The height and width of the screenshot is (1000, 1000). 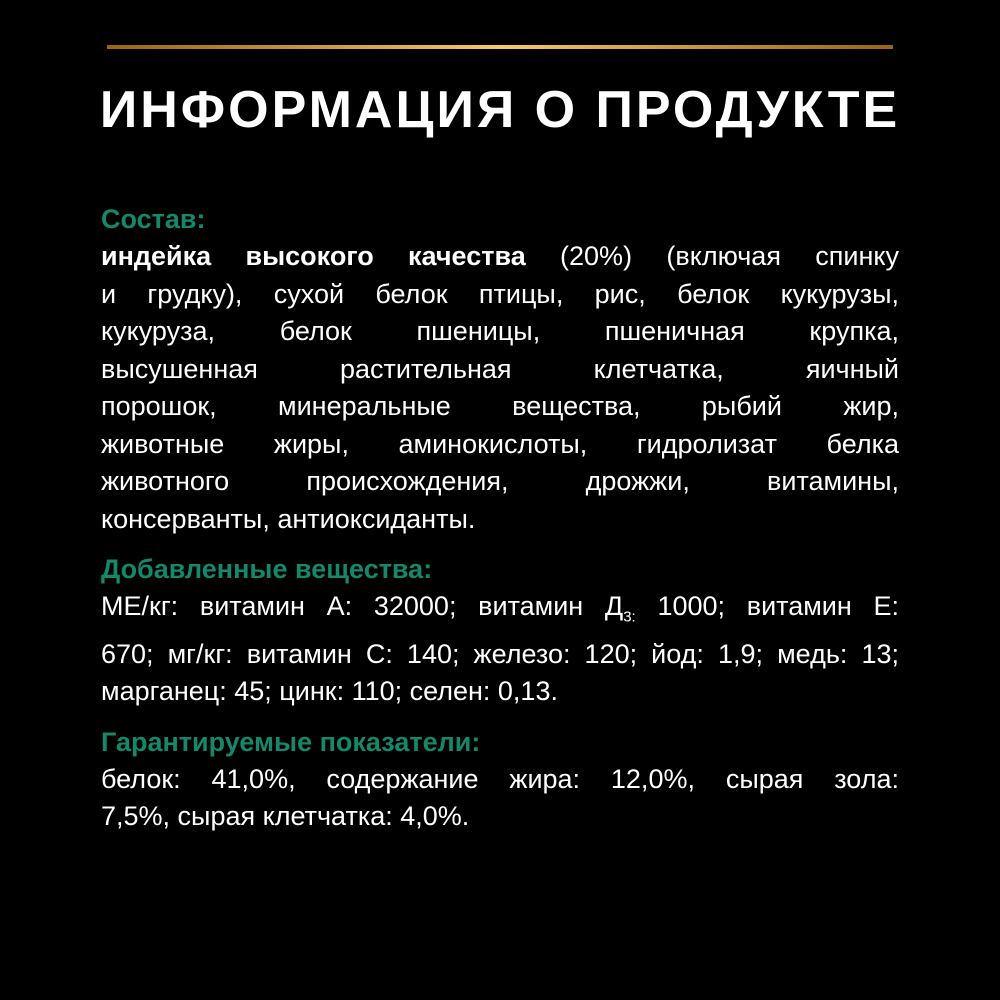 I want to click on guaranteed-line: 7,5%, сырая клетчатка: 4,0%., so click(x=285, y=816).